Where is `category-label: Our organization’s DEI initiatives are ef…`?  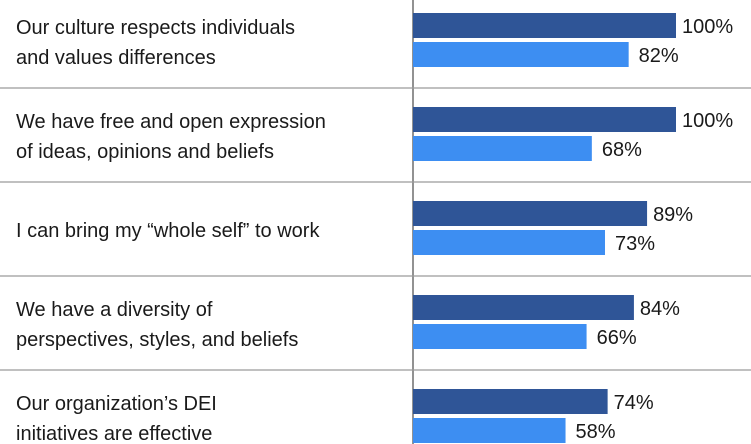
category-label: Our organization’s DEI initiatives are ef… is located at coordinates (116, 418).